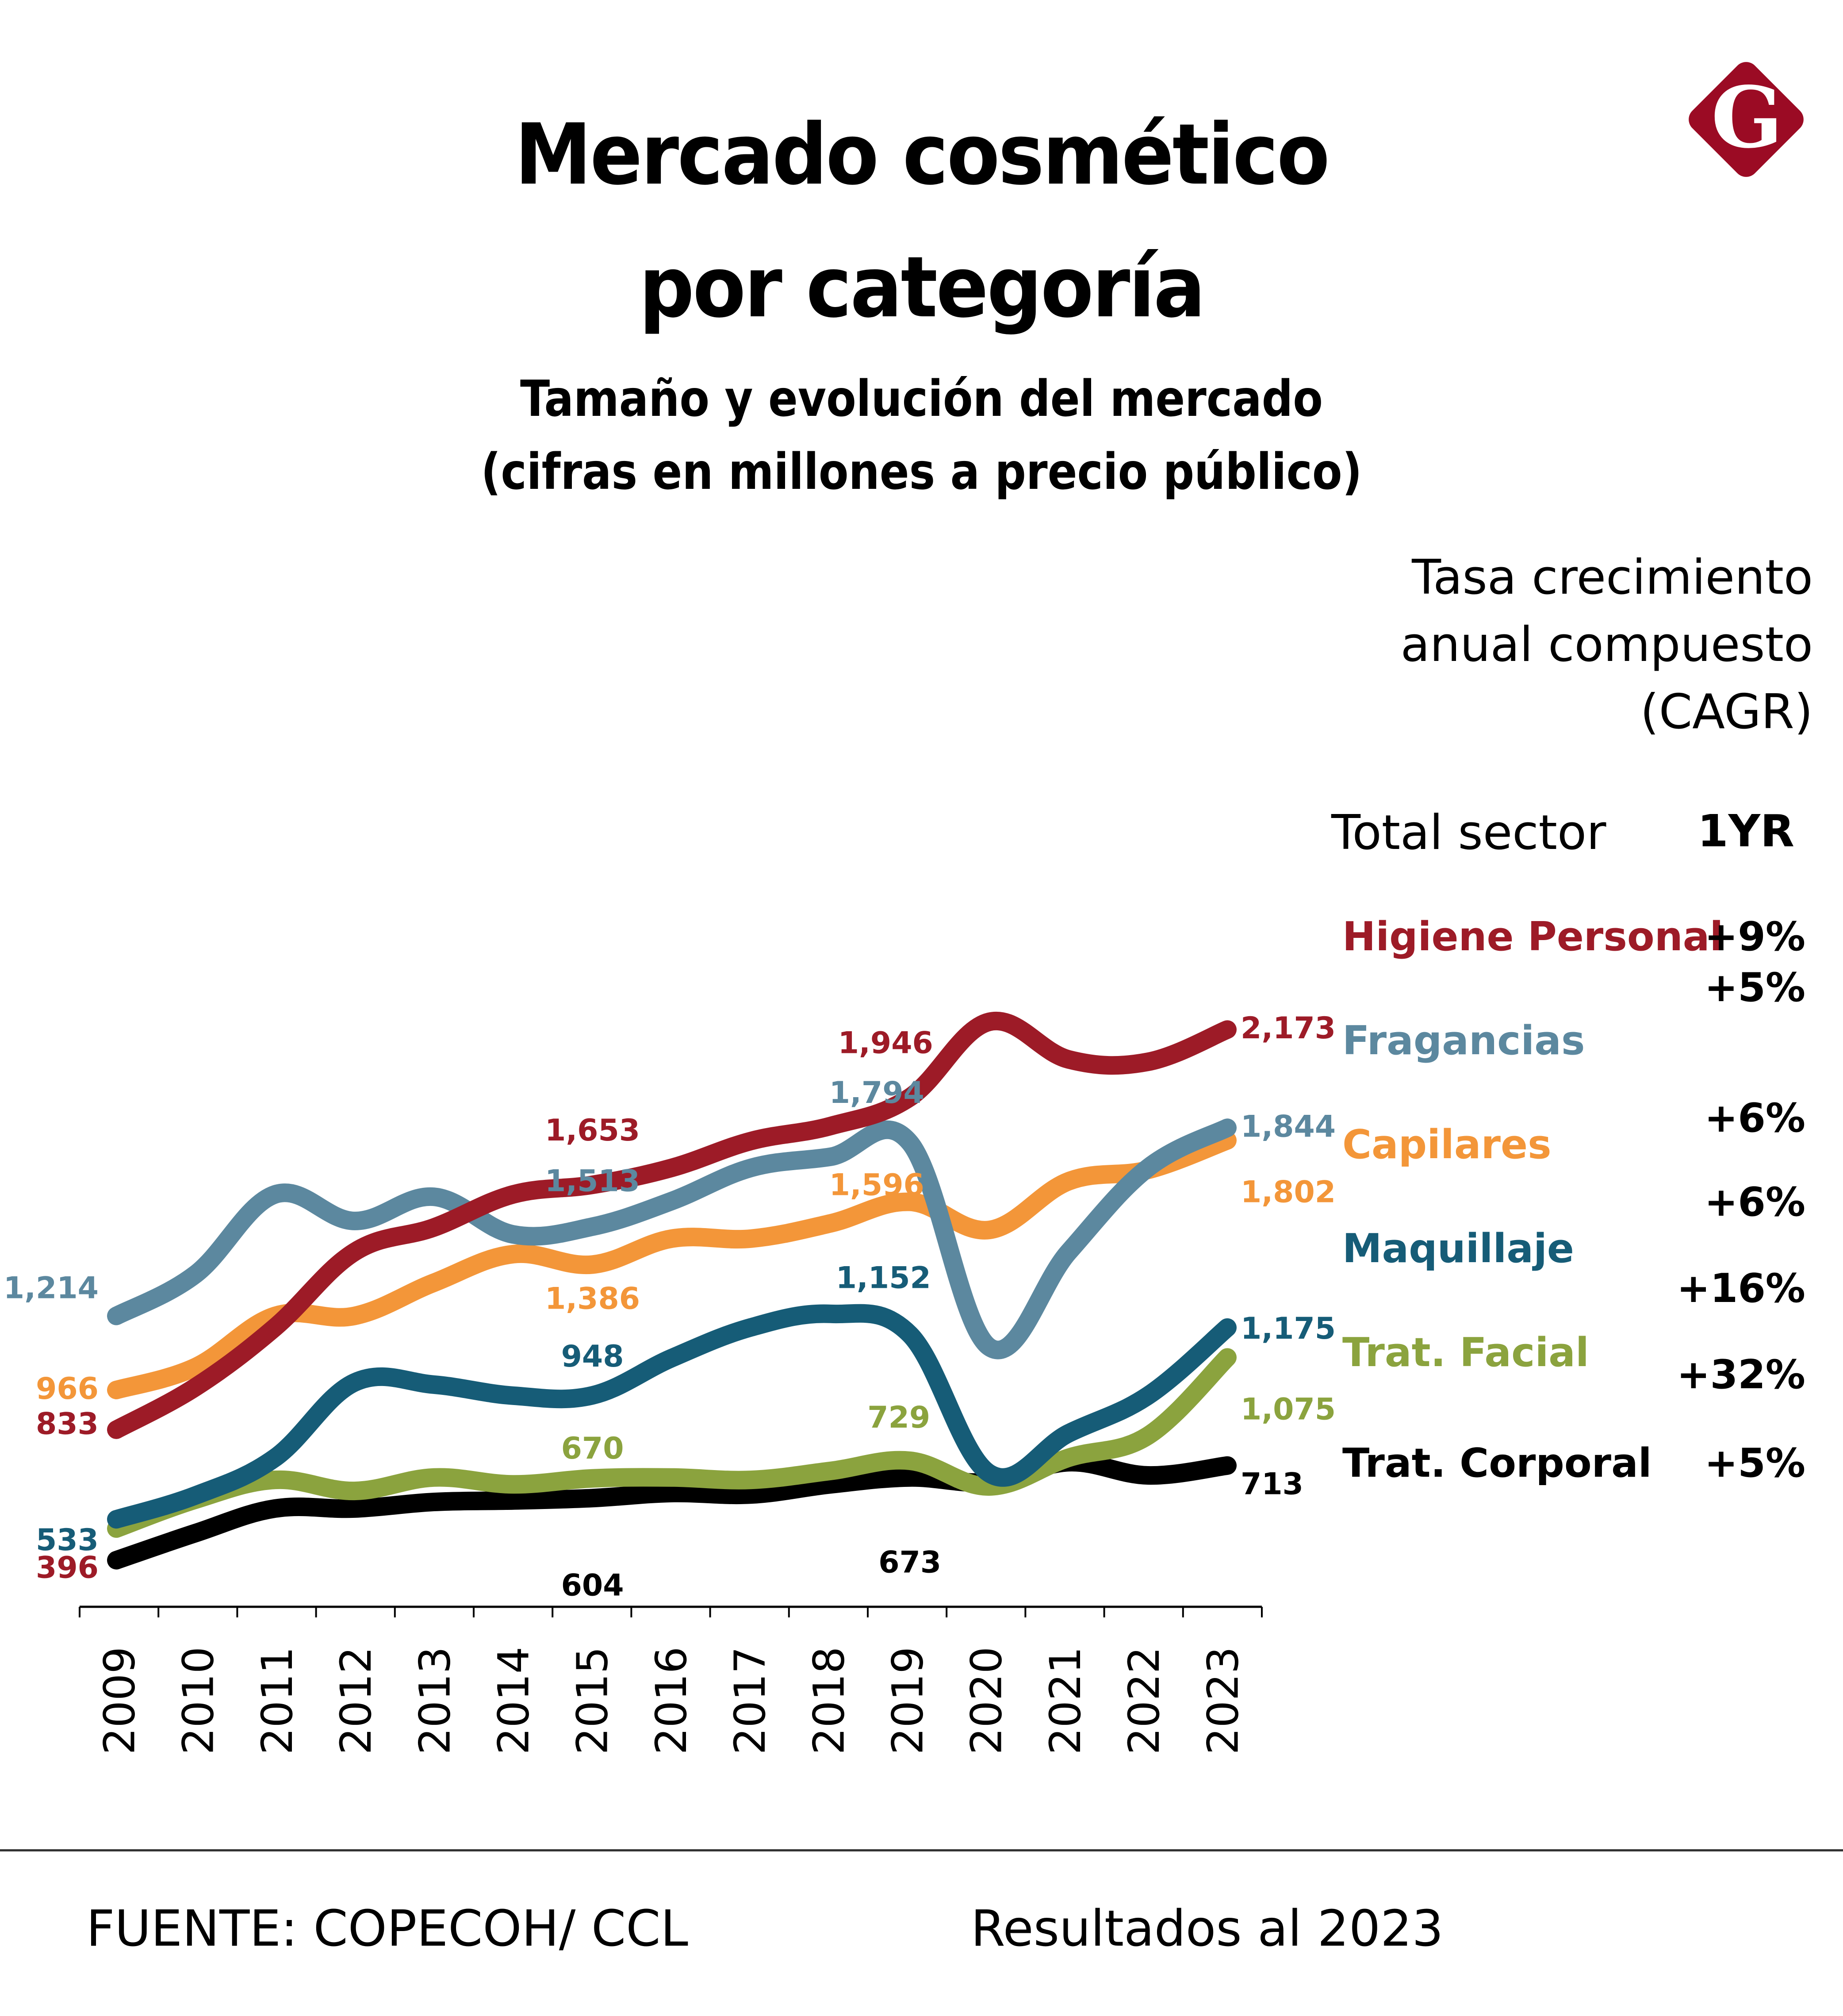 This screenshot has width=1843, height=2016. What do you see at coordinates (435, 1701) in the screenshot?
I see `x-tick-label: 2013` at bounding box center [435, 1701].